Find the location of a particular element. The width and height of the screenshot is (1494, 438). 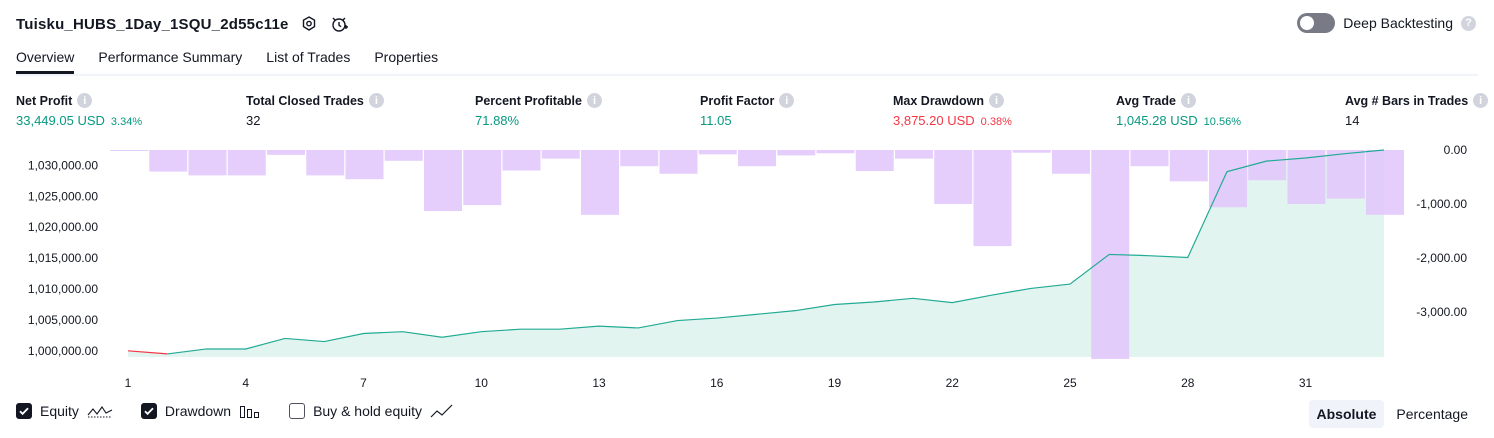

x-tick-label: 4 is located at coordinates (245, 383).